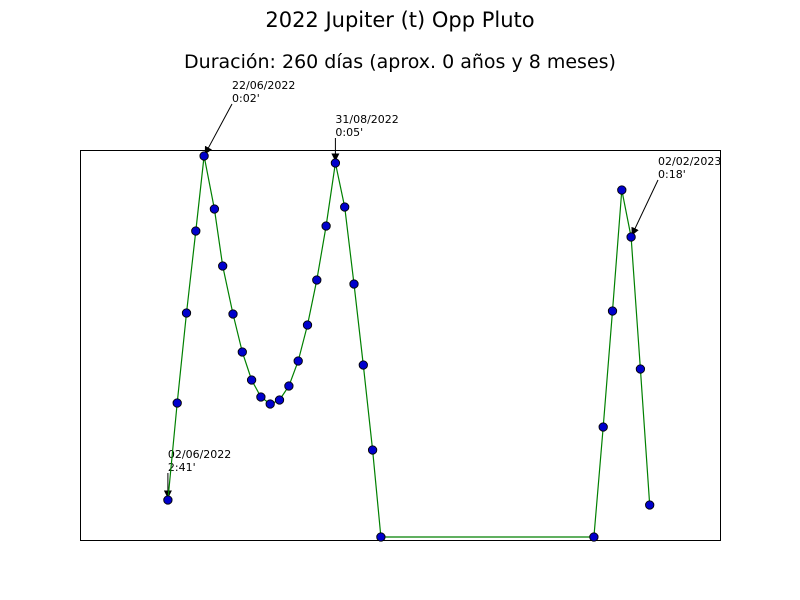  What do you see at coordinates (349, 132) in the screenshot?
I see `annotation-value: 0:05'` at bounding box center [349, 132].